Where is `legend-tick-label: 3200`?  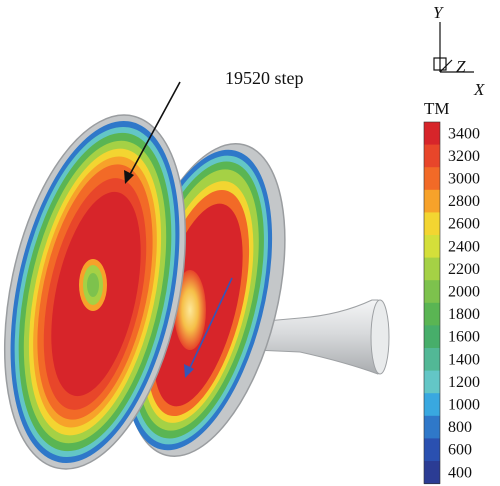 legend-tick-label: 3200 is located at coordinates (464, 156).